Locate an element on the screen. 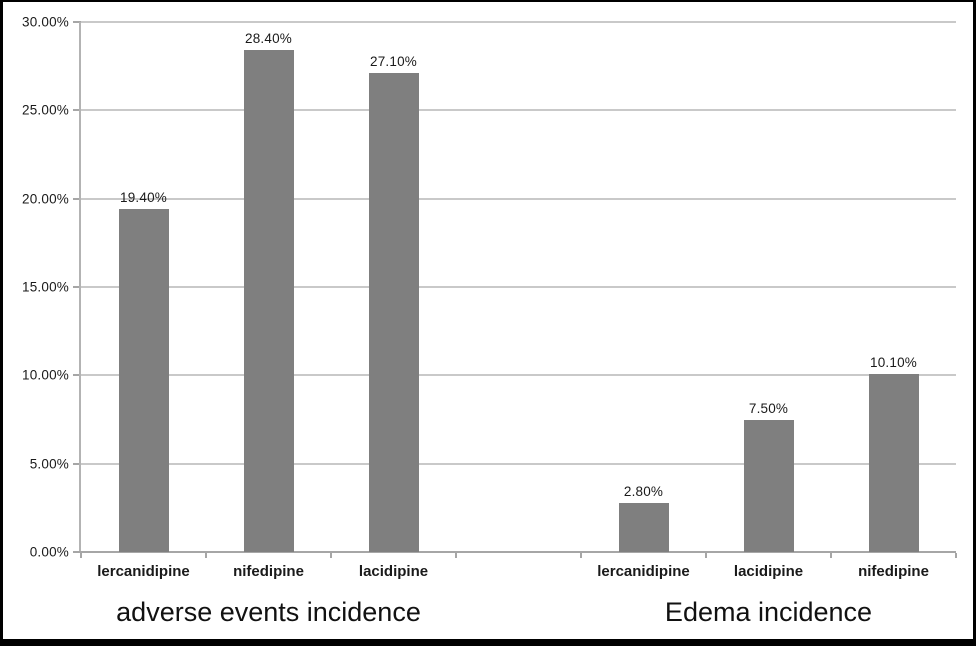 The width and height of the screenshot is (976, 646). bar-value-label: 28.40% is located at coordinates (268, 39).